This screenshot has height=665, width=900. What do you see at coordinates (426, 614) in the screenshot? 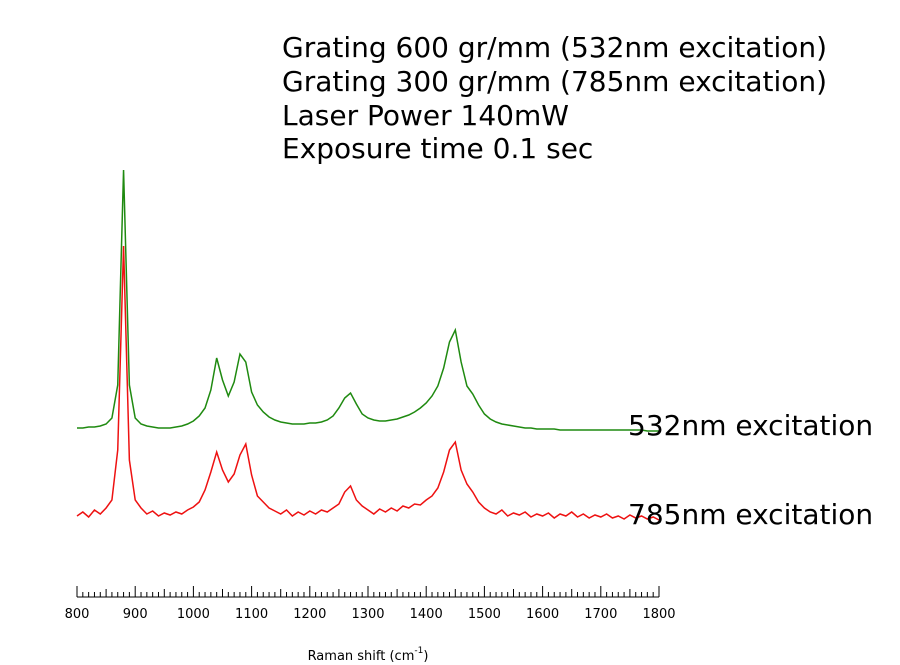
I see `x-tick-label: 1400` at bounding box center [426, 614].